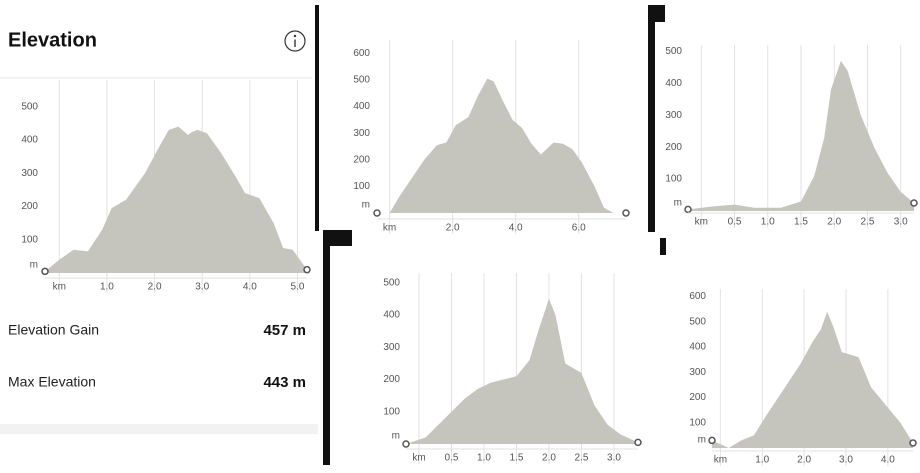  I want to click on stat-value: 457 m, so click(284, 330).